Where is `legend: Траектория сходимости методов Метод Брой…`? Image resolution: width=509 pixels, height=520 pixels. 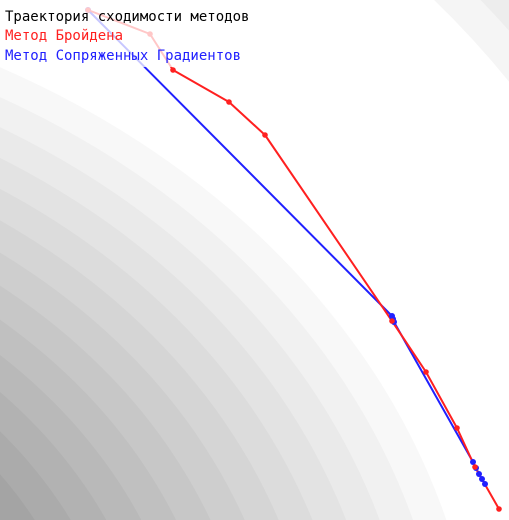
legend: Траектория сходимости методов Метод Брой… is located at coordinates (134, 35).